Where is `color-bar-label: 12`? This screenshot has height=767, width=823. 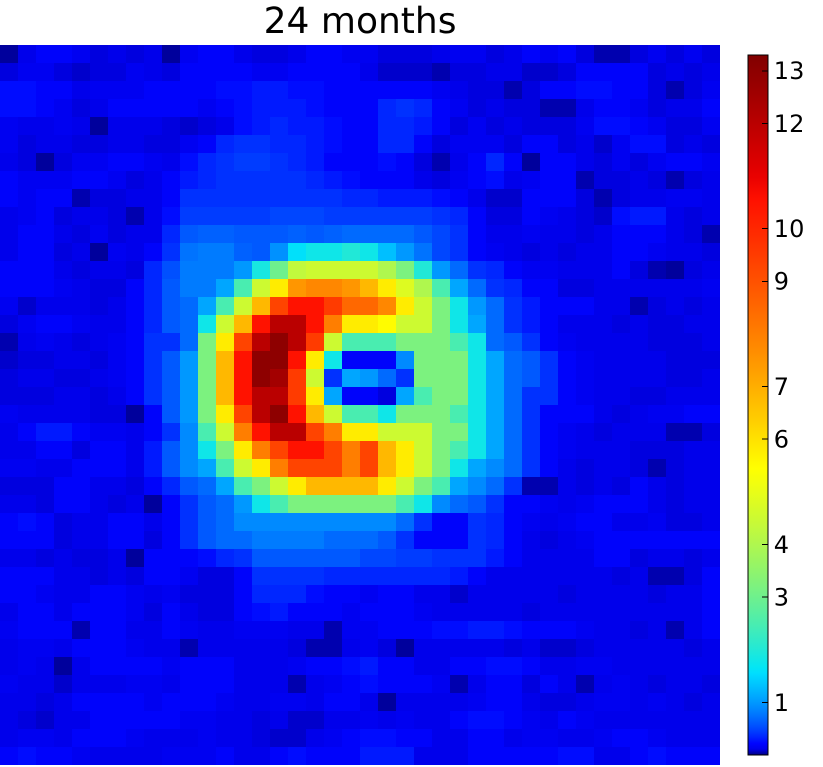 color-bar-label: 12 is located at coordinates (789, 124).